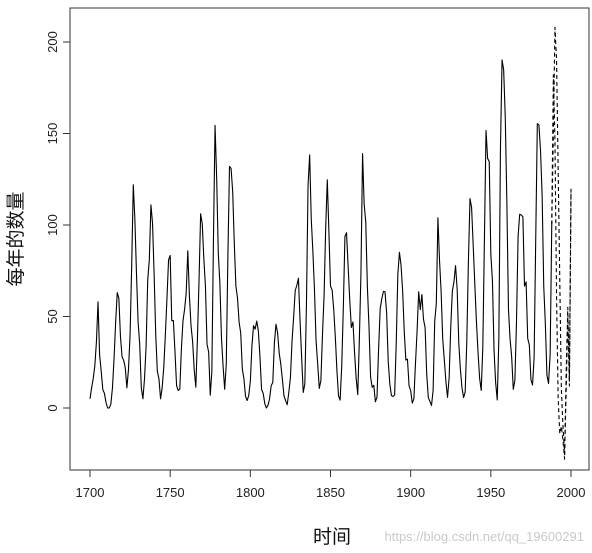 The height and width of the screenshot is (553, 592). Describe the element at coordinates (16, 238) in the screenshot. I see `y-axis-title: 每年的数量` at that location.